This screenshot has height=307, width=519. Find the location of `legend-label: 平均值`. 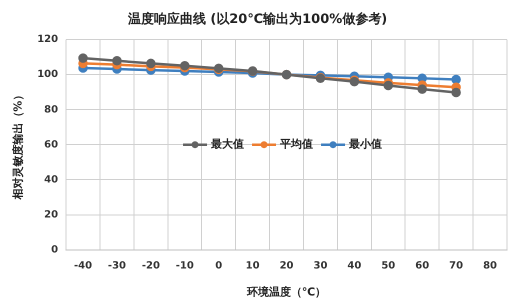

legend-label: 平均值 is located at coordinates (296, 144).